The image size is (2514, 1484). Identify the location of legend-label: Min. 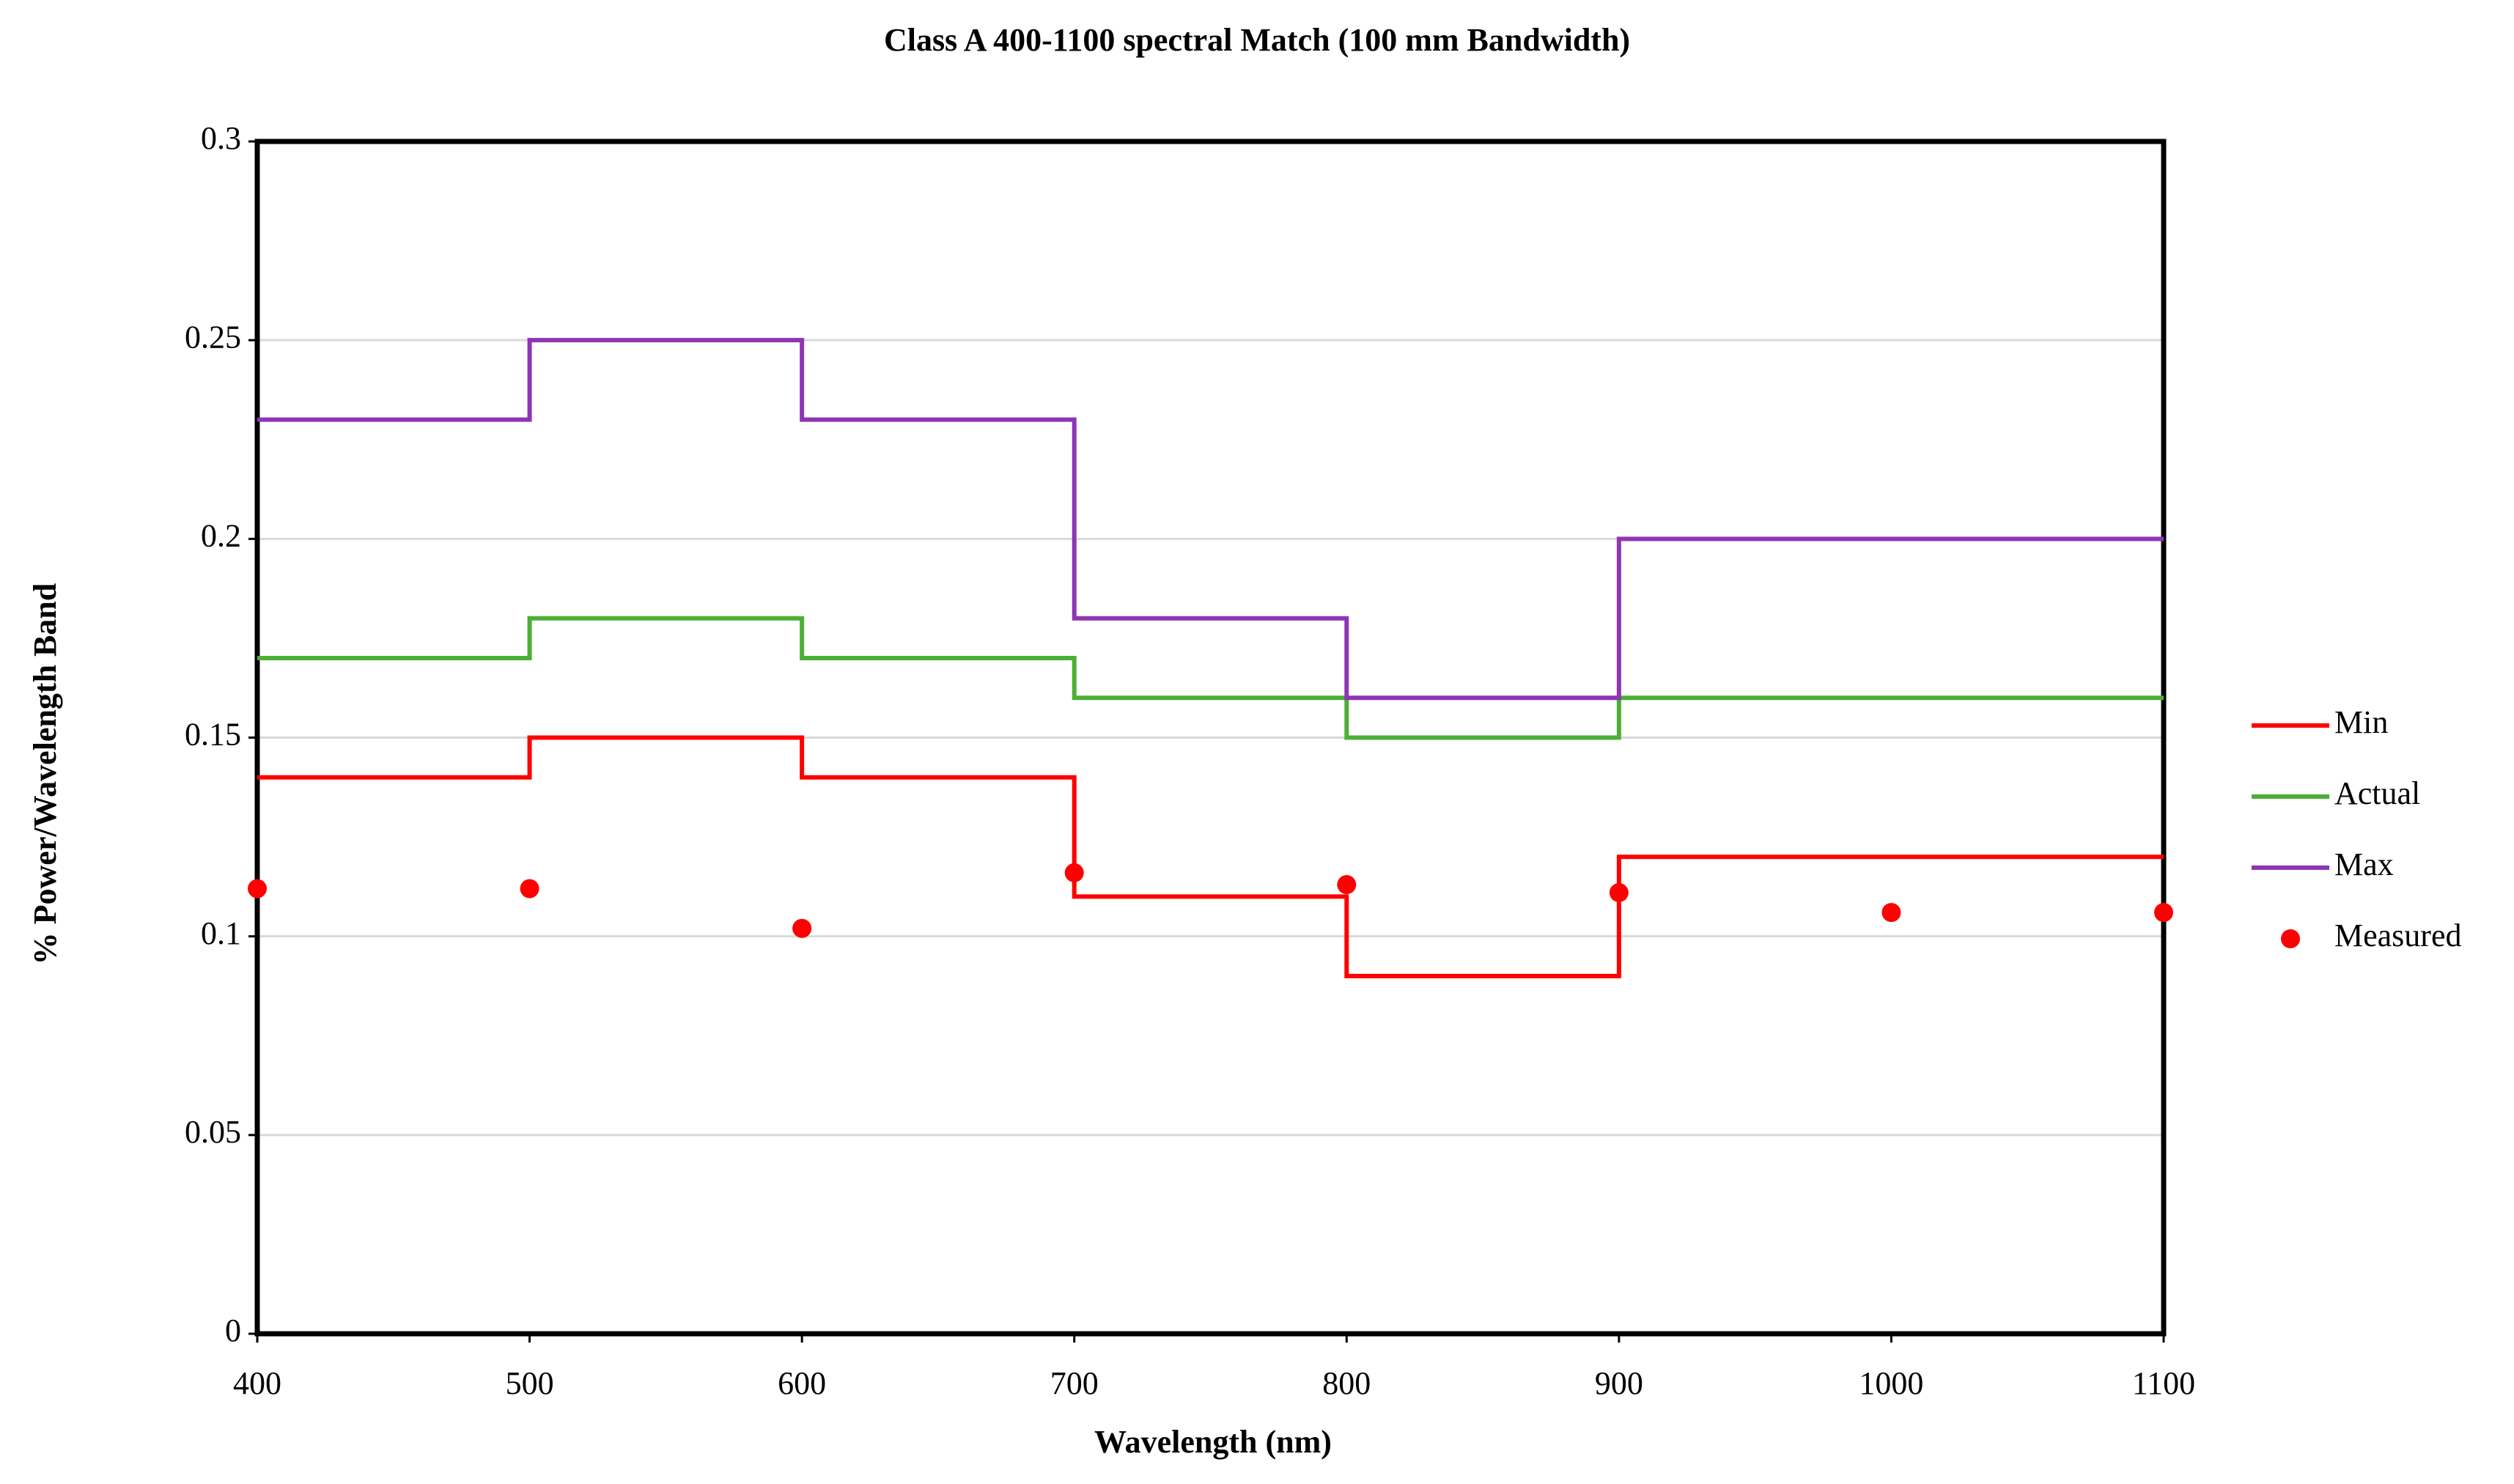
(2361, 722).